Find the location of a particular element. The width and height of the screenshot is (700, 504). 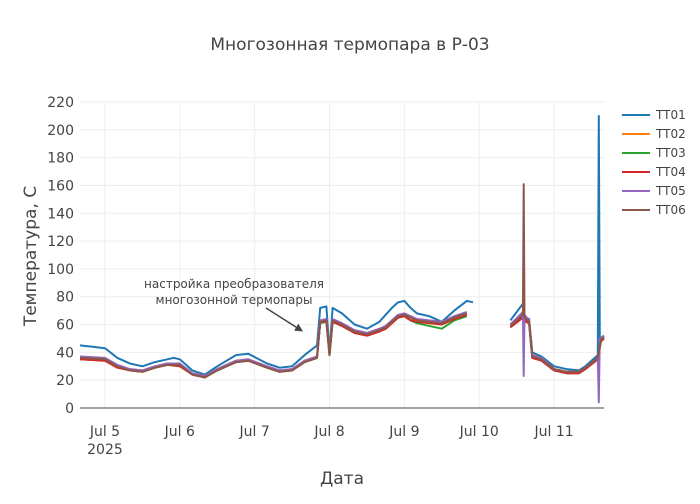

chart-title: Многозонная термопара в Р-03 is located at coordinates (349, 45).